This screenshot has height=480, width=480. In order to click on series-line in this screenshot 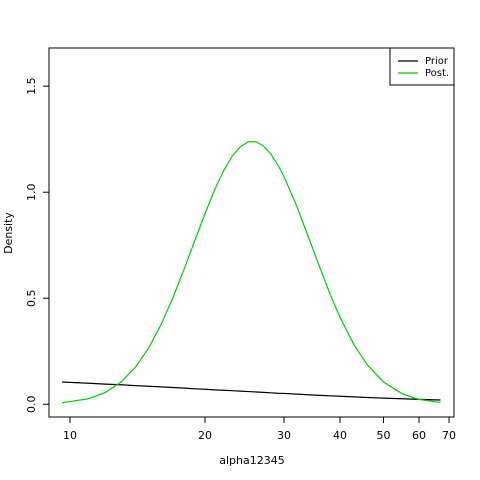, I will do `click(251, 391)`.